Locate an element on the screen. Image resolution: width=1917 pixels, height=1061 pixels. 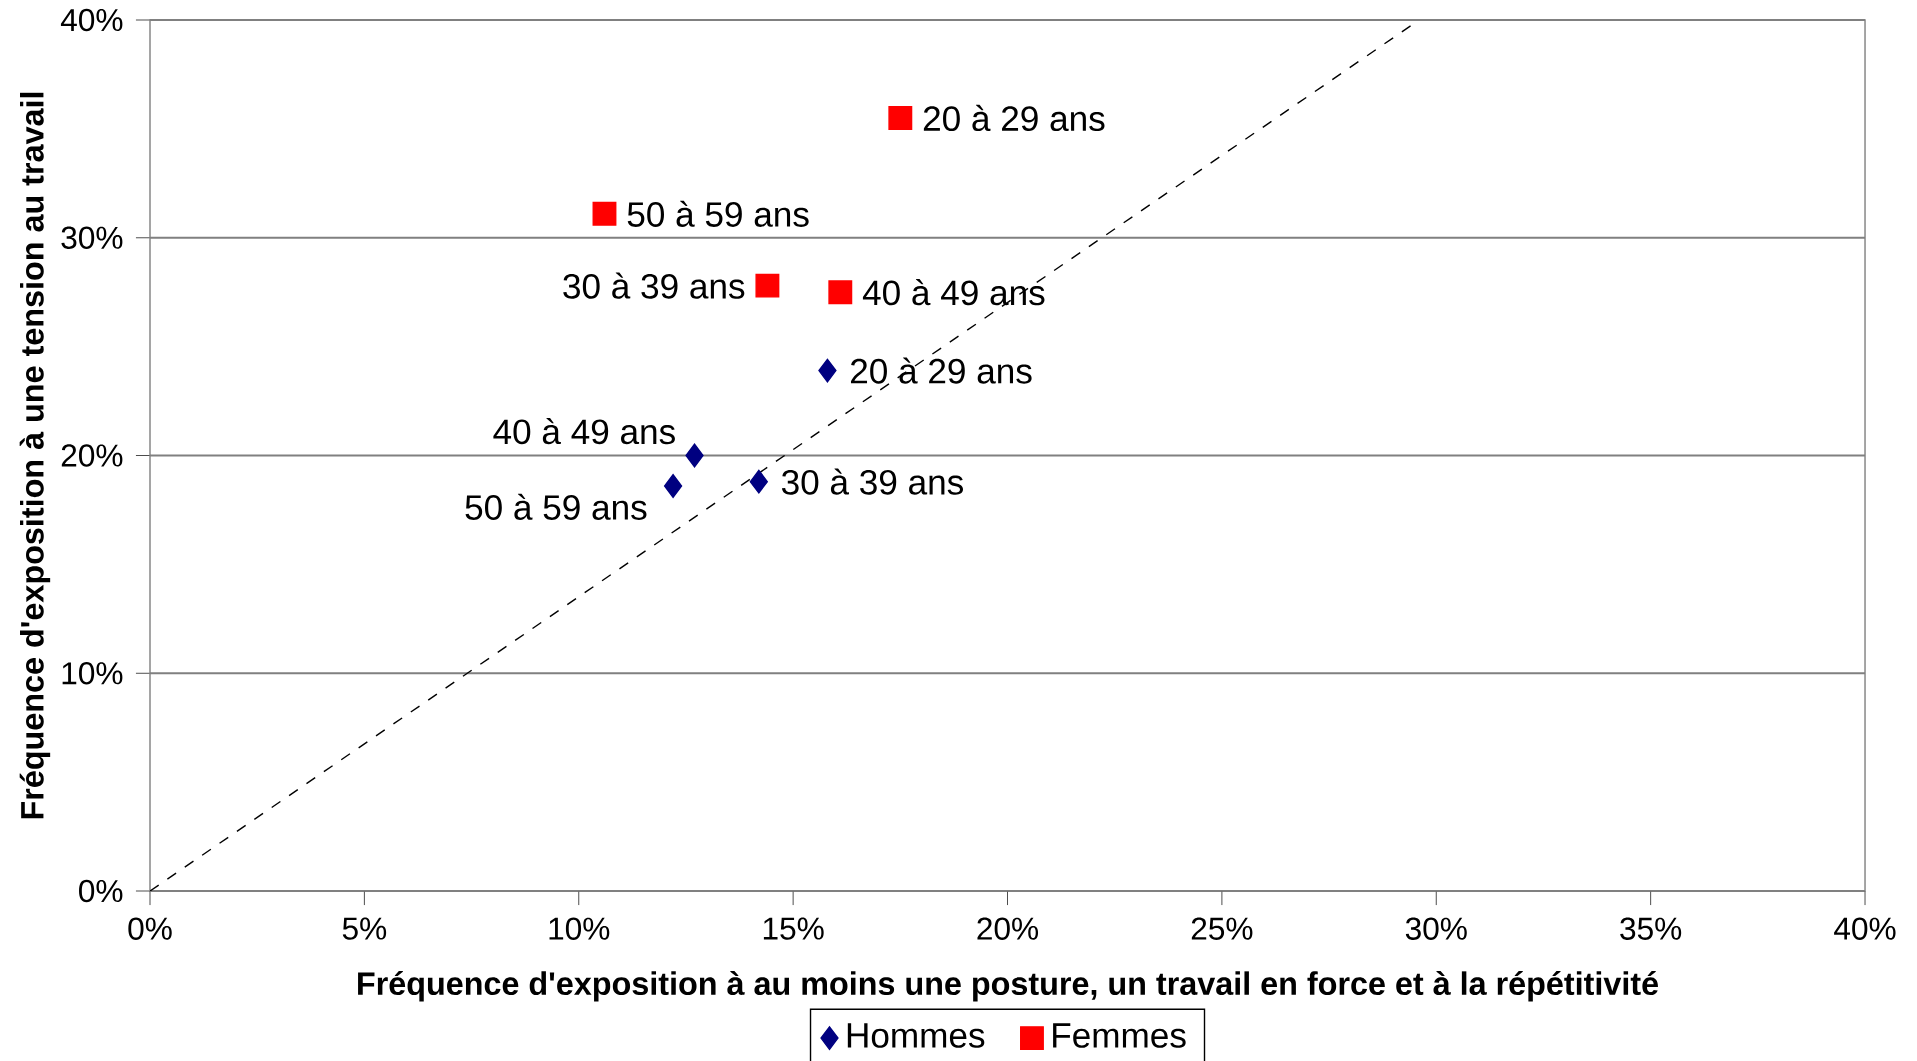
x-tick-label: 20% is located at coordinates (1008, 928).